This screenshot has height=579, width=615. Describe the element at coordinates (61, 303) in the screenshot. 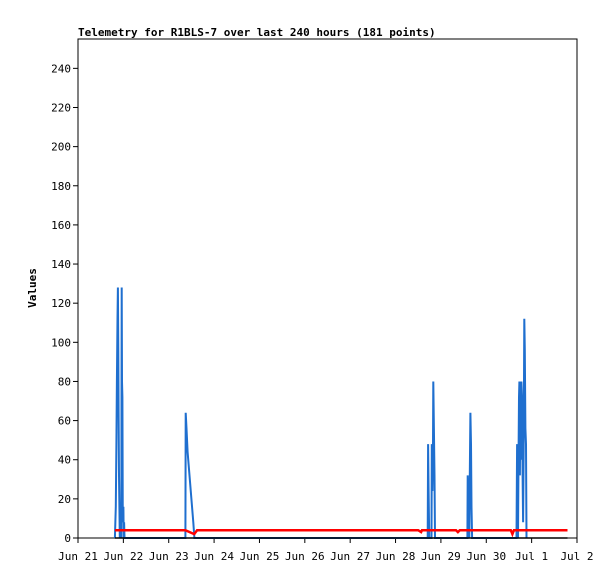

I see `y-tick-label: 120` at that location.